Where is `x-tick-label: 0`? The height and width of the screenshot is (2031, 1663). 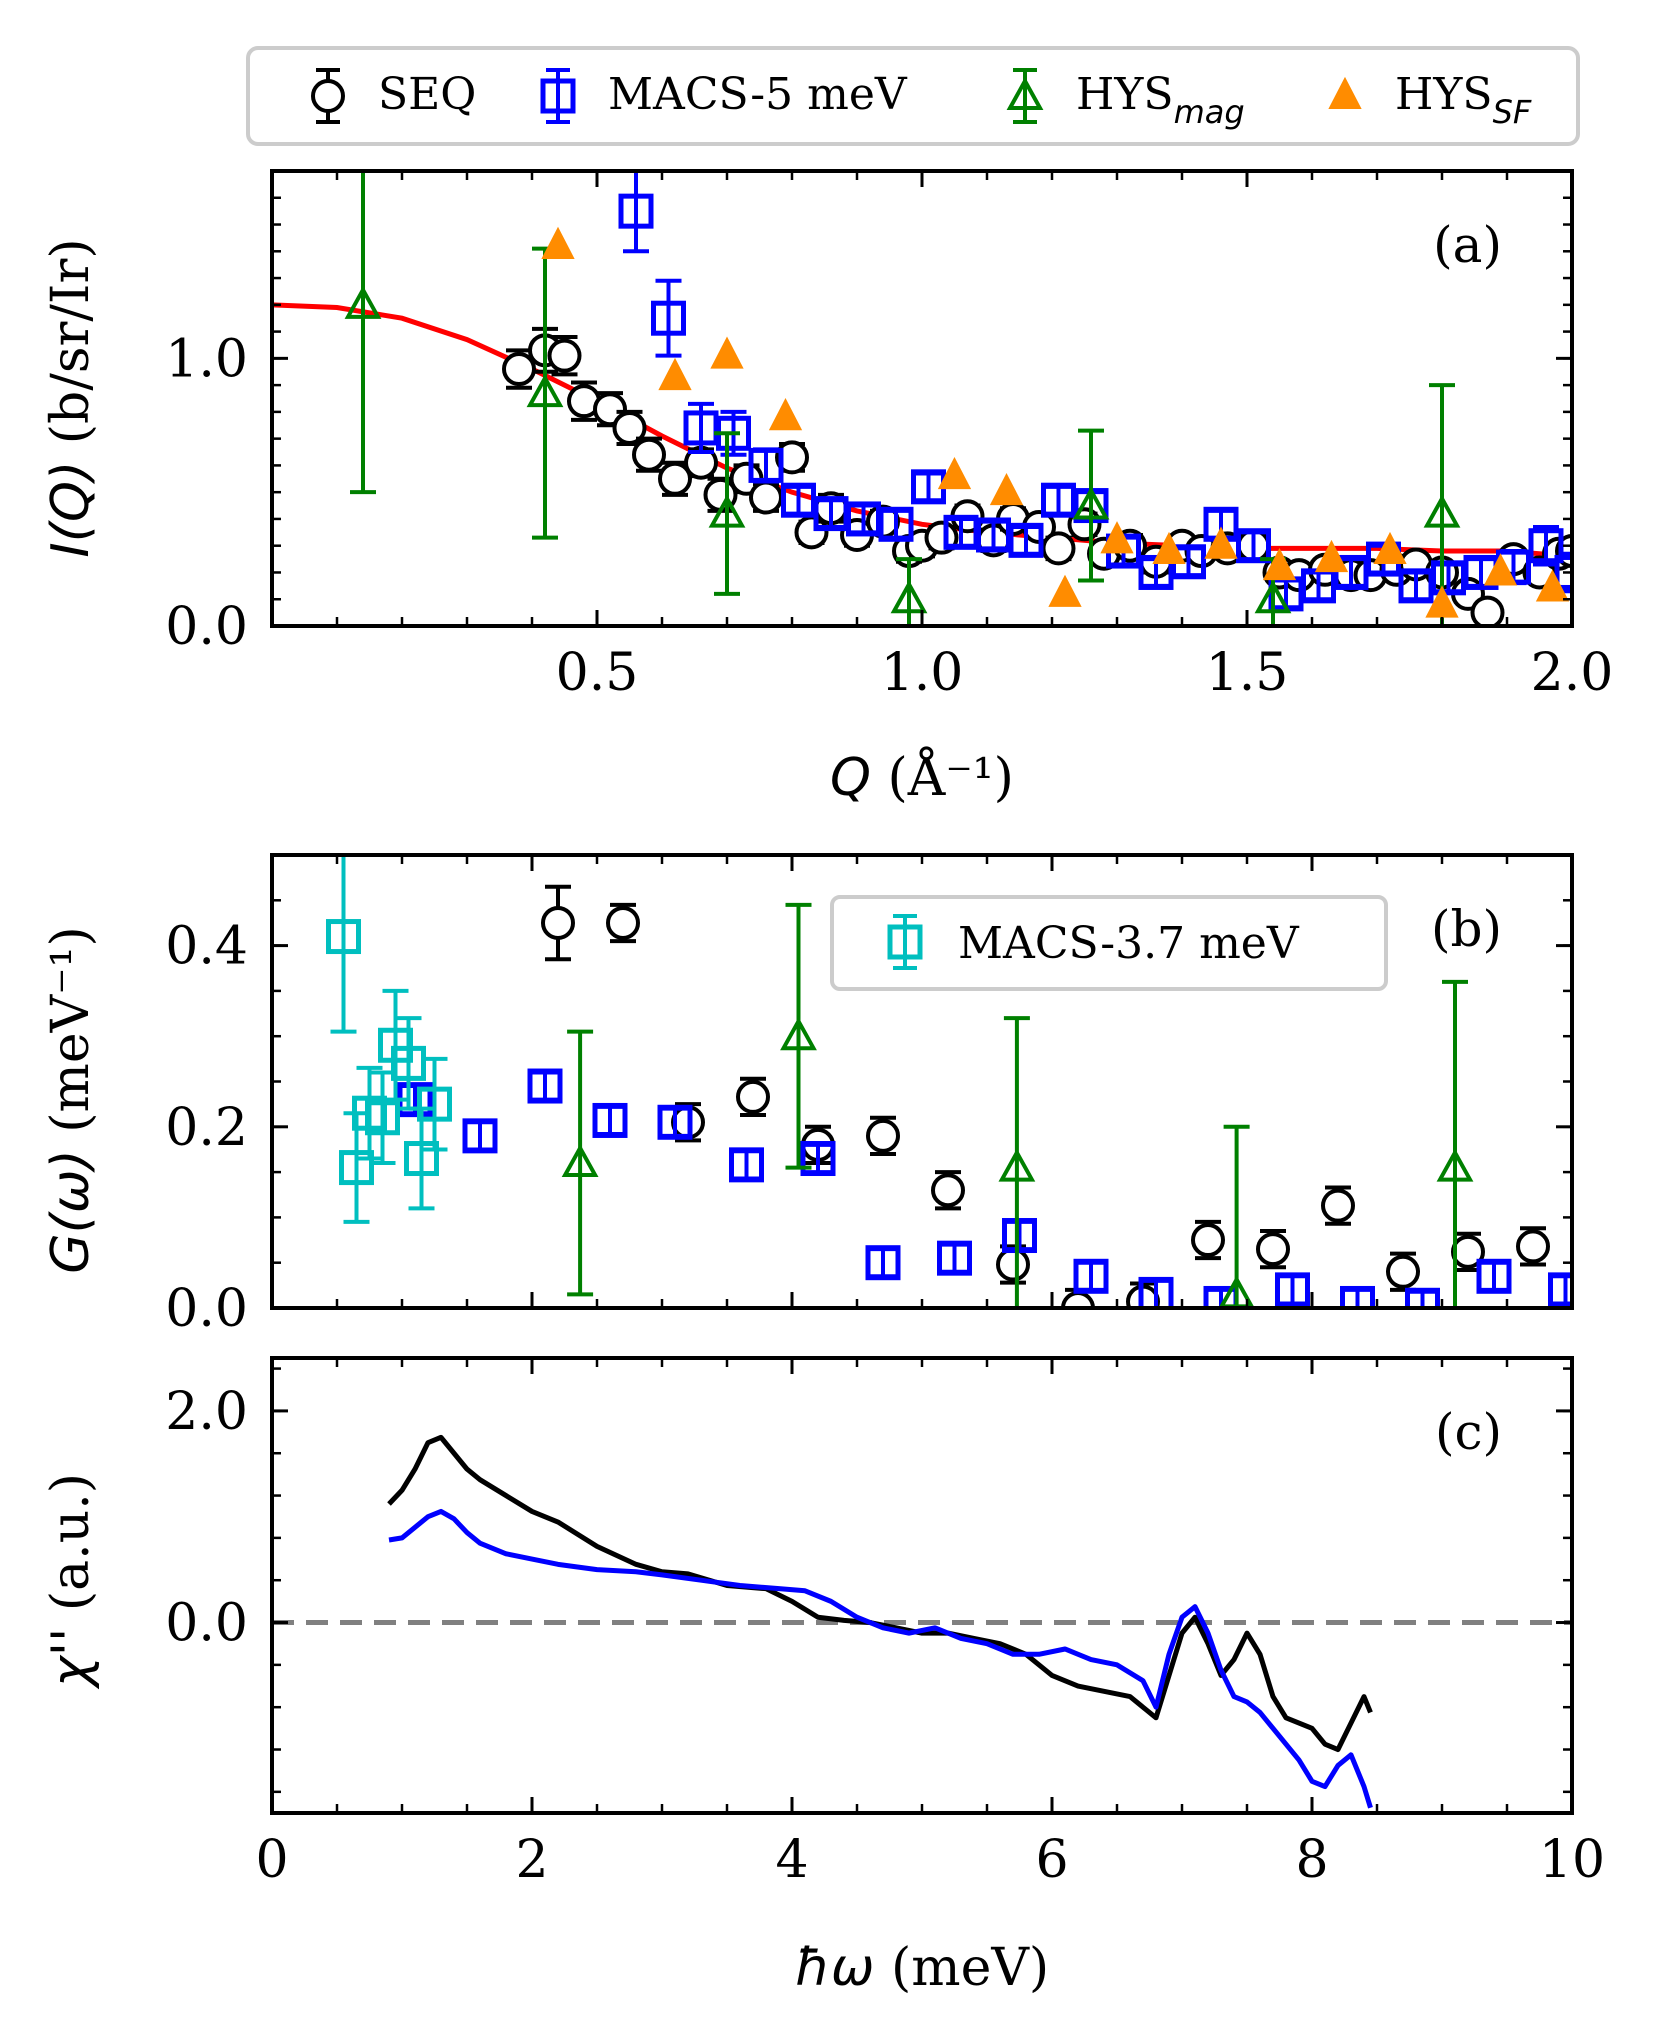
x-tick-label: 0 is located at coordinates (271, 1860).